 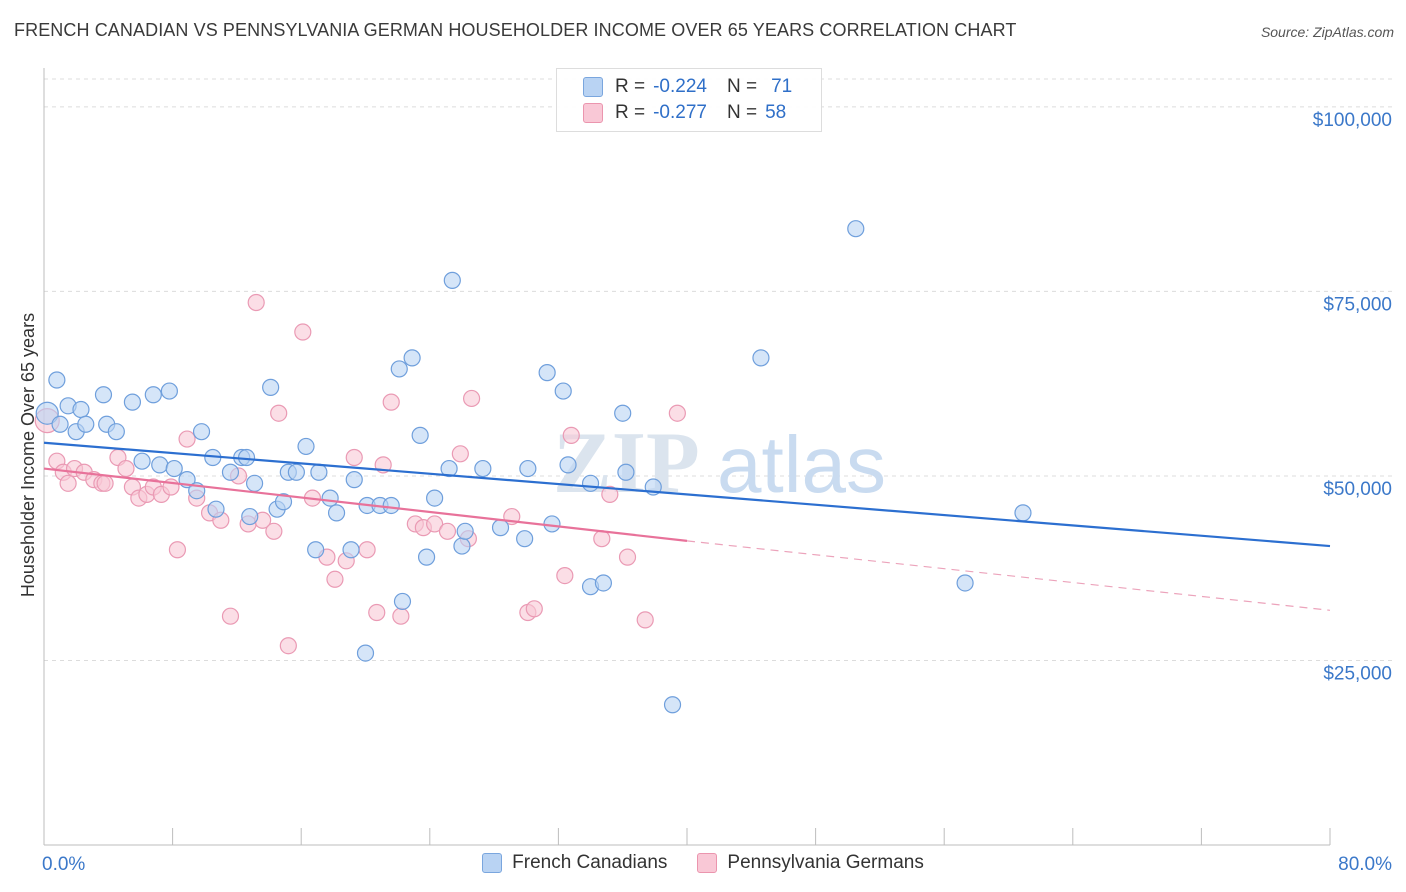 I want to click on legend-item-french-canadians: French Canadians, so click(x=574, y=863).